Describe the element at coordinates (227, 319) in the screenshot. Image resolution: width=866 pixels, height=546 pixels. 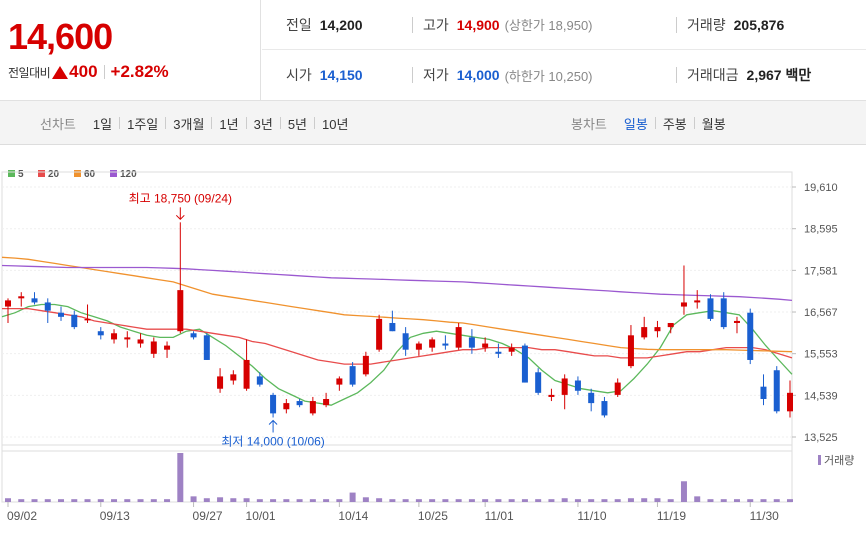
I see `annotations: 최고 18,750 (09/24) 최저 14,000 (10/06)` at that location.